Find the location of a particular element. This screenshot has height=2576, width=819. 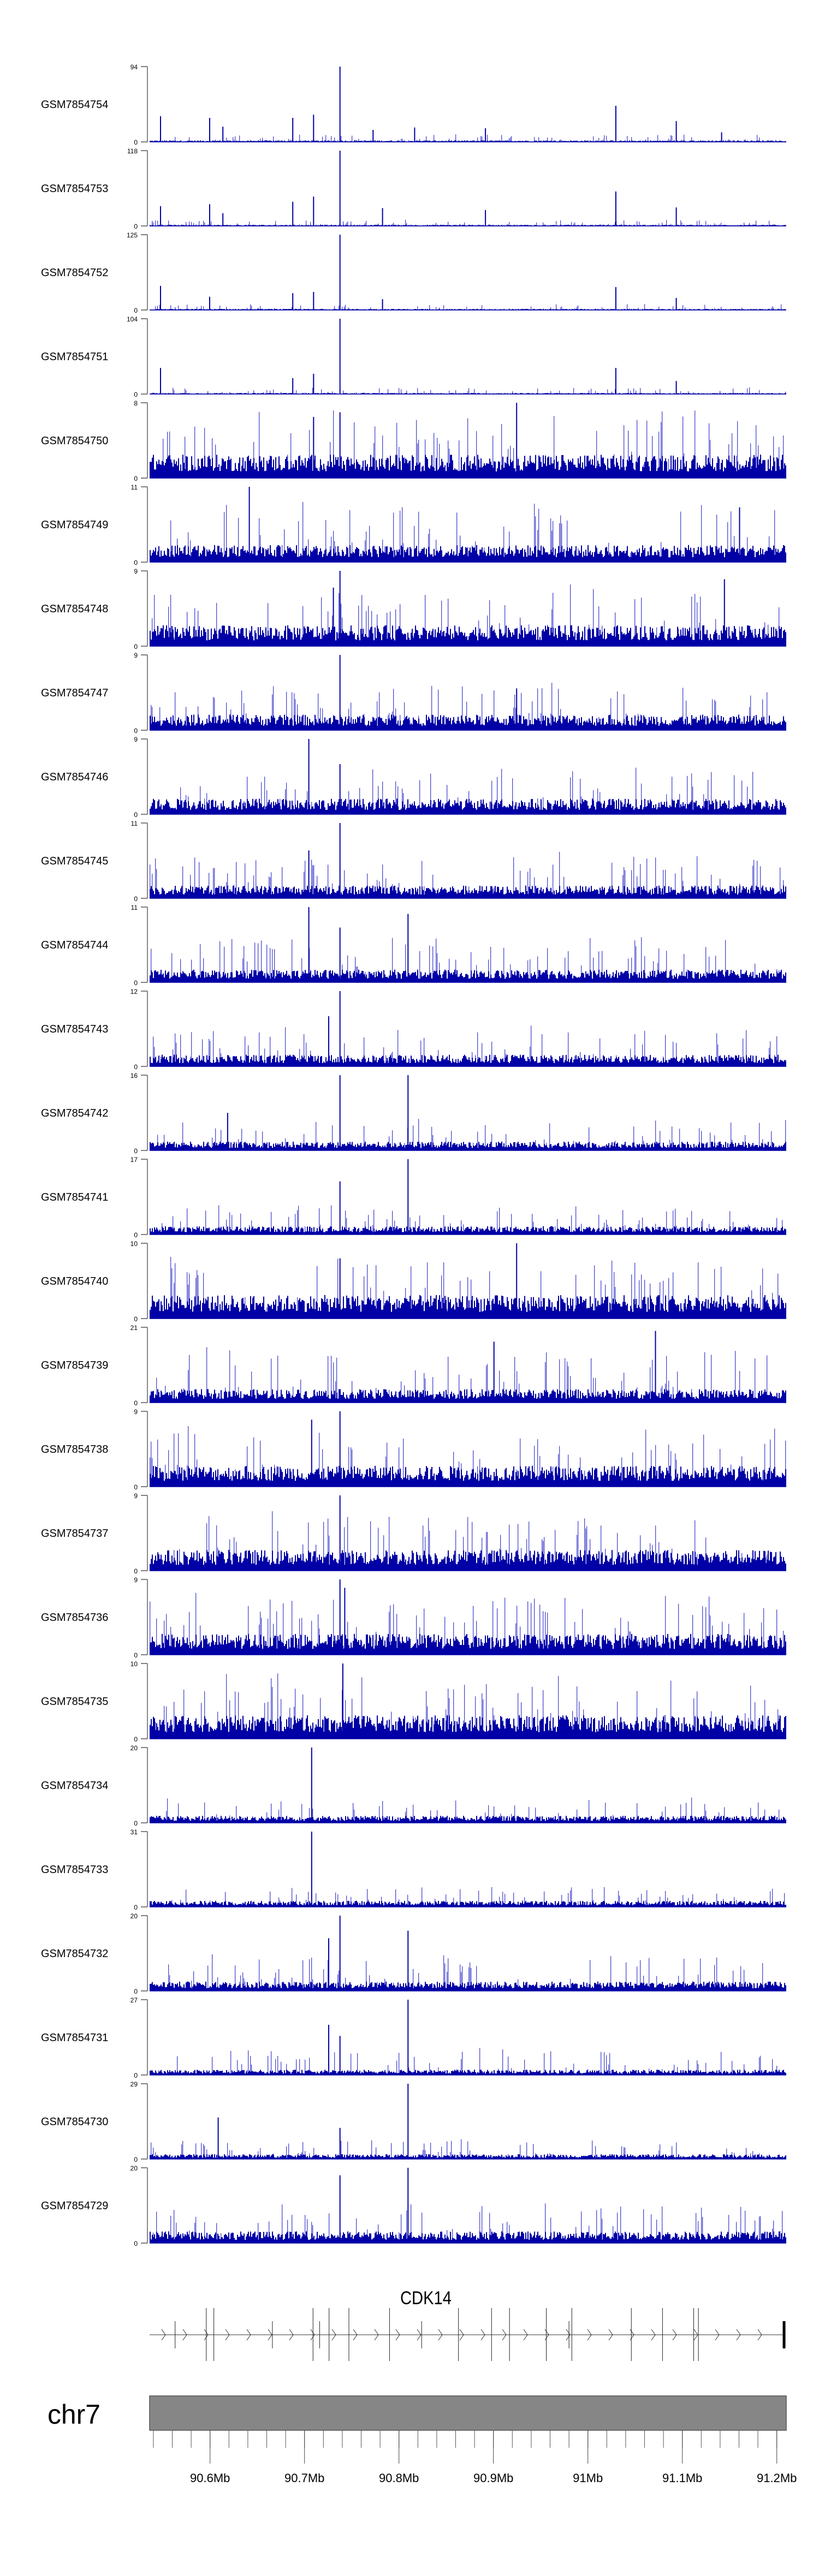

genome-axis: 90.6Mb 90.7Mb 90.8Mb 90.9Mb 91Mb 91.1Mb 91.2Mb is located at coordinates (475, 2457).